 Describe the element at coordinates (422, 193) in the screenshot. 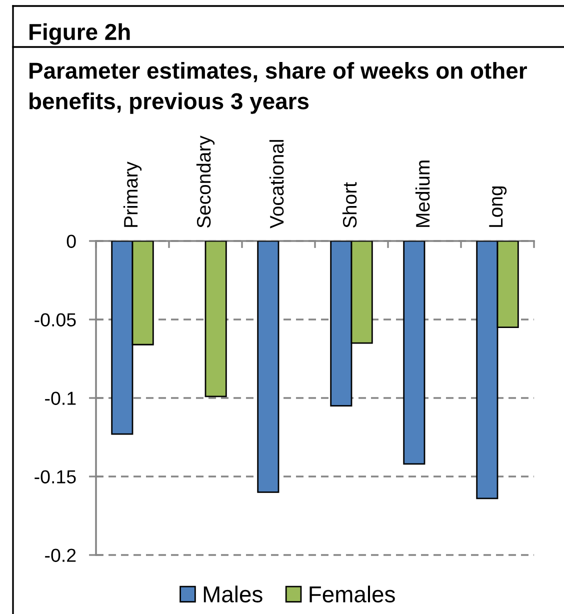

I see `x-tick-label: Medium` at that location.